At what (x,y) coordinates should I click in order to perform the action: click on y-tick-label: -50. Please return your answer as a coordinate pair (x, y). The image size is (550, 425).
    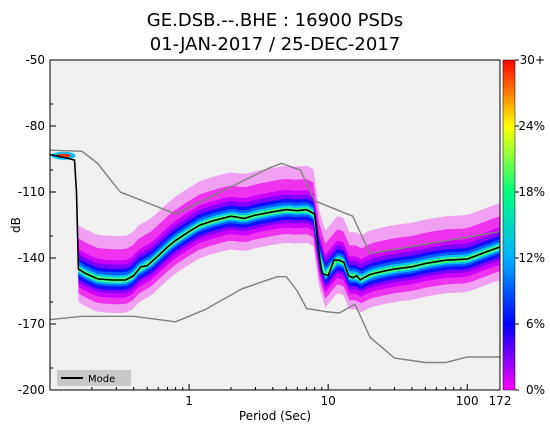
    Looking at the image, I should click on (35, 60).